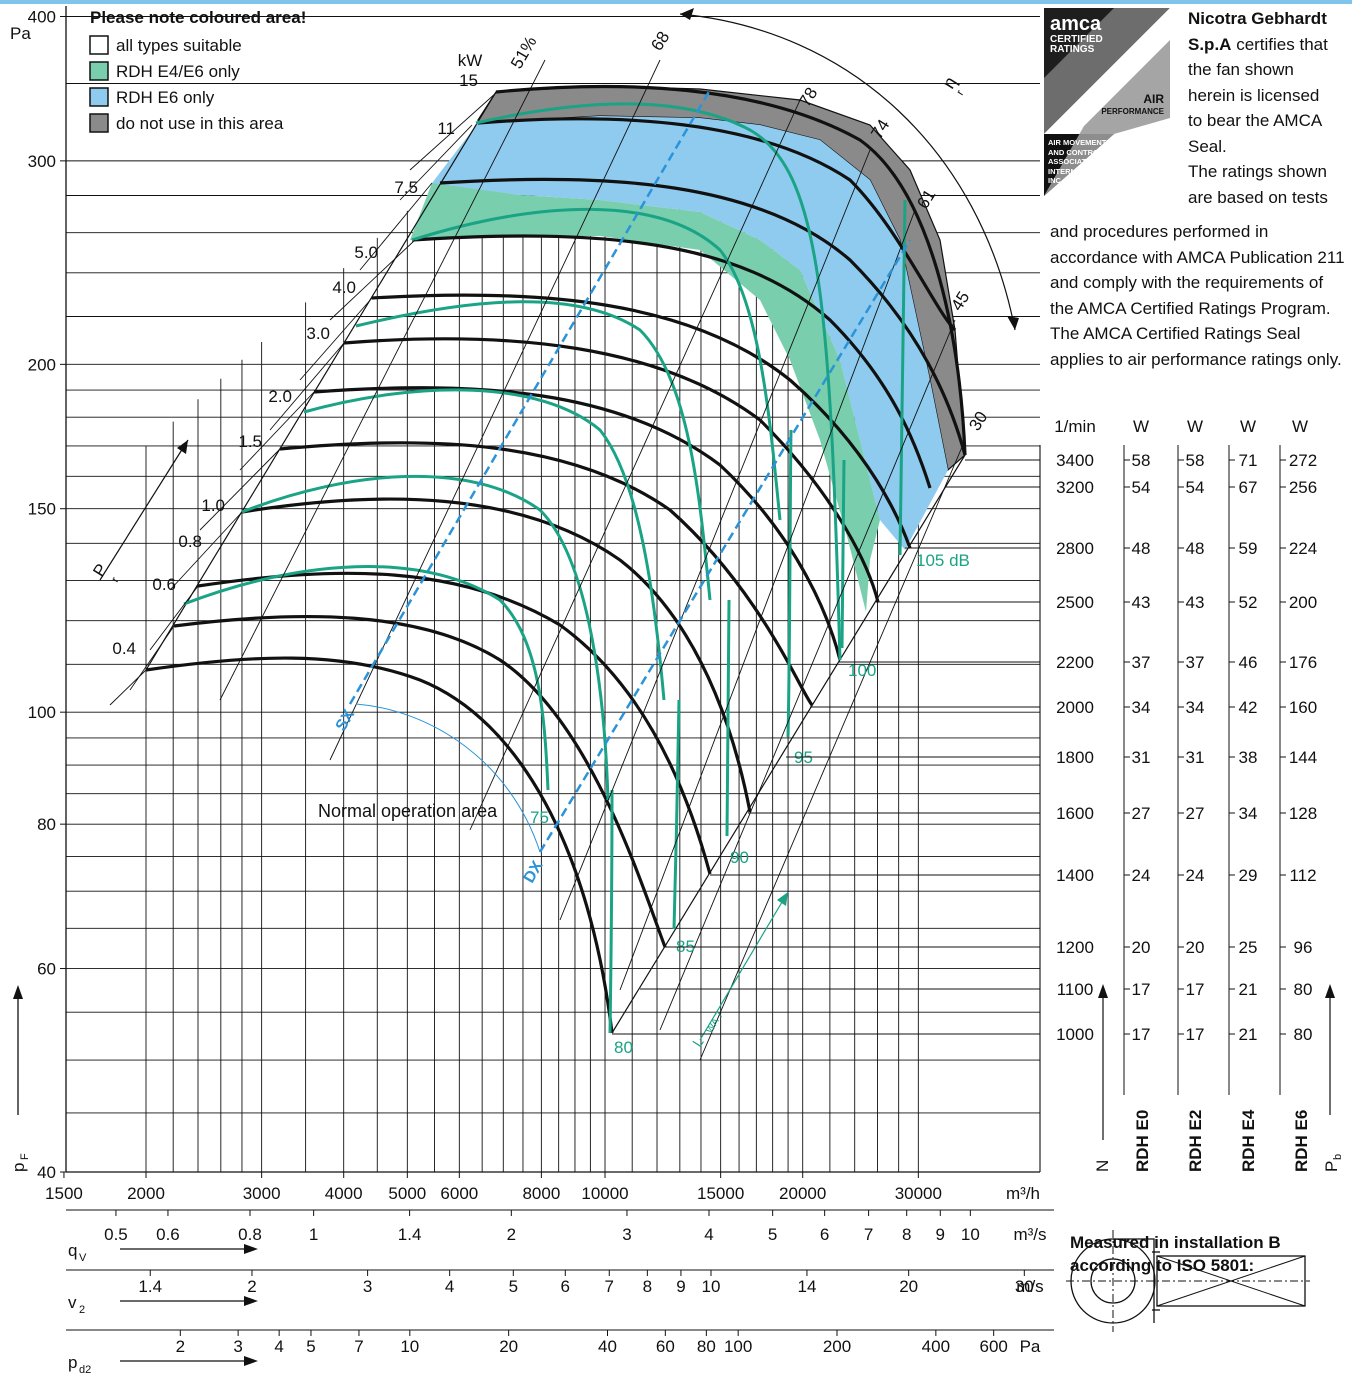 The height and width of the screenshot is (1381, 1352). What do you see at coordinates (665, 1346) in the screenshot?
I see `secondary-tick-label: 60` at bounding box center [665, 1346].